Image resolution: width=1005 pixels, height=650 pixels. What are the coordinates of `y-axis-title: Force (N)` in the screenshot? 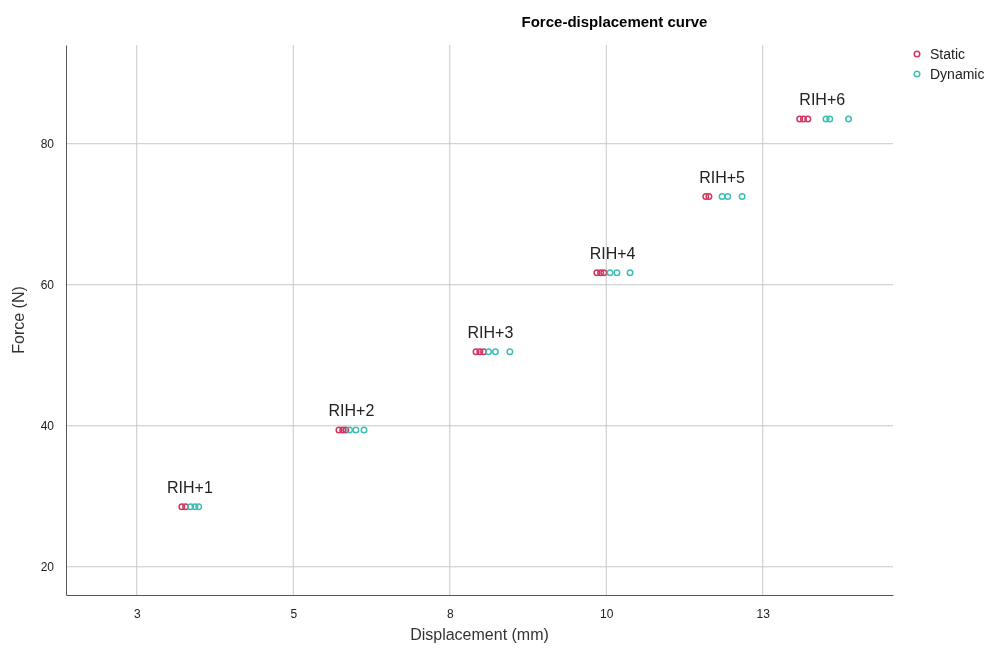 It's located at (18, 320).